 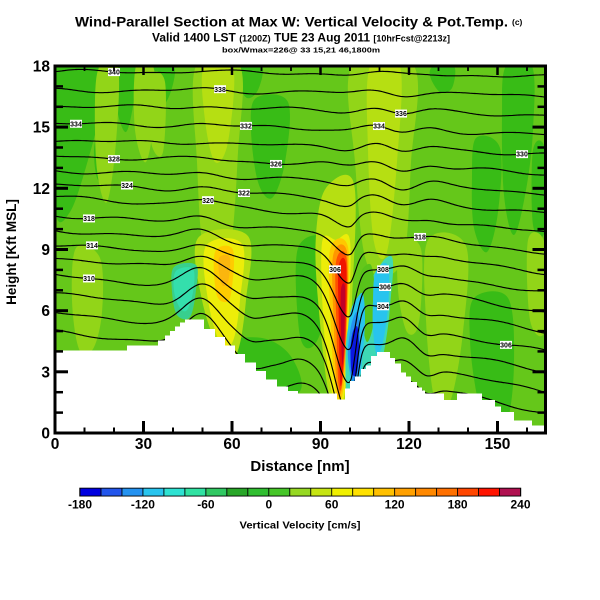 What do you see at coordinates (45, 311) in the screenshot?
I see `svg-text: 6` at bounding box center [45, 311].